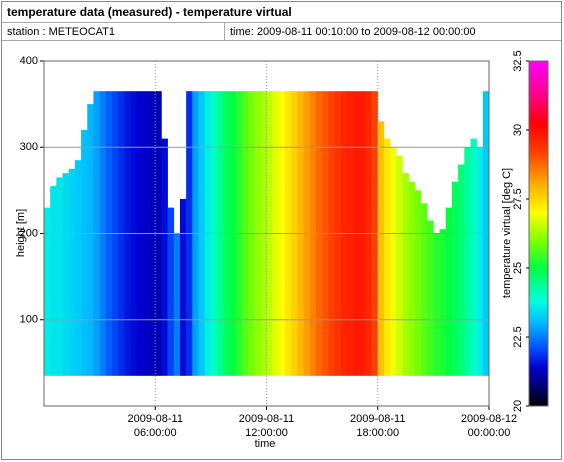 Image resolution: width=564 pixels, height=462 pixels. What do you see at coordinates (266, 426) in the screenshot?
I see `x-tick-label: 2009-08-11 12:00:00` at bounding box center [266, 426].